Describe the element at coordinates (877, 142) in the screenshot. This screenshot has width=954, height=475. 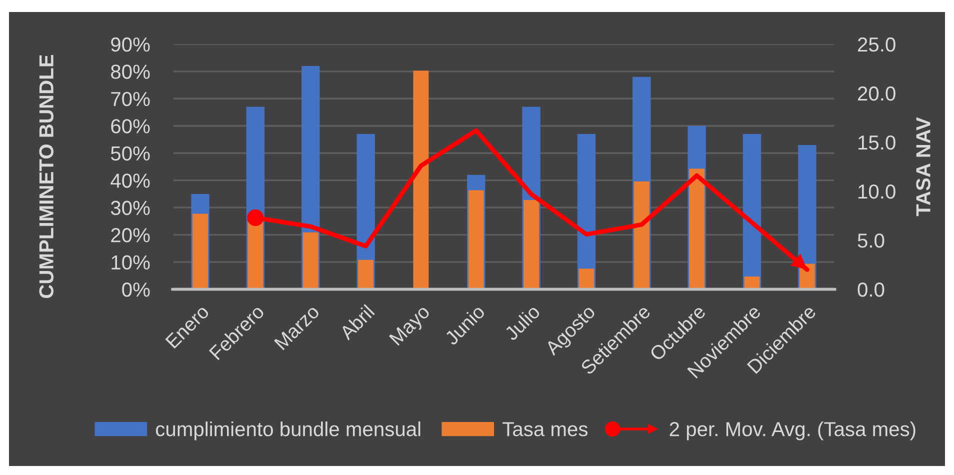
I see `y2-tick-label: 15.0` at that location.